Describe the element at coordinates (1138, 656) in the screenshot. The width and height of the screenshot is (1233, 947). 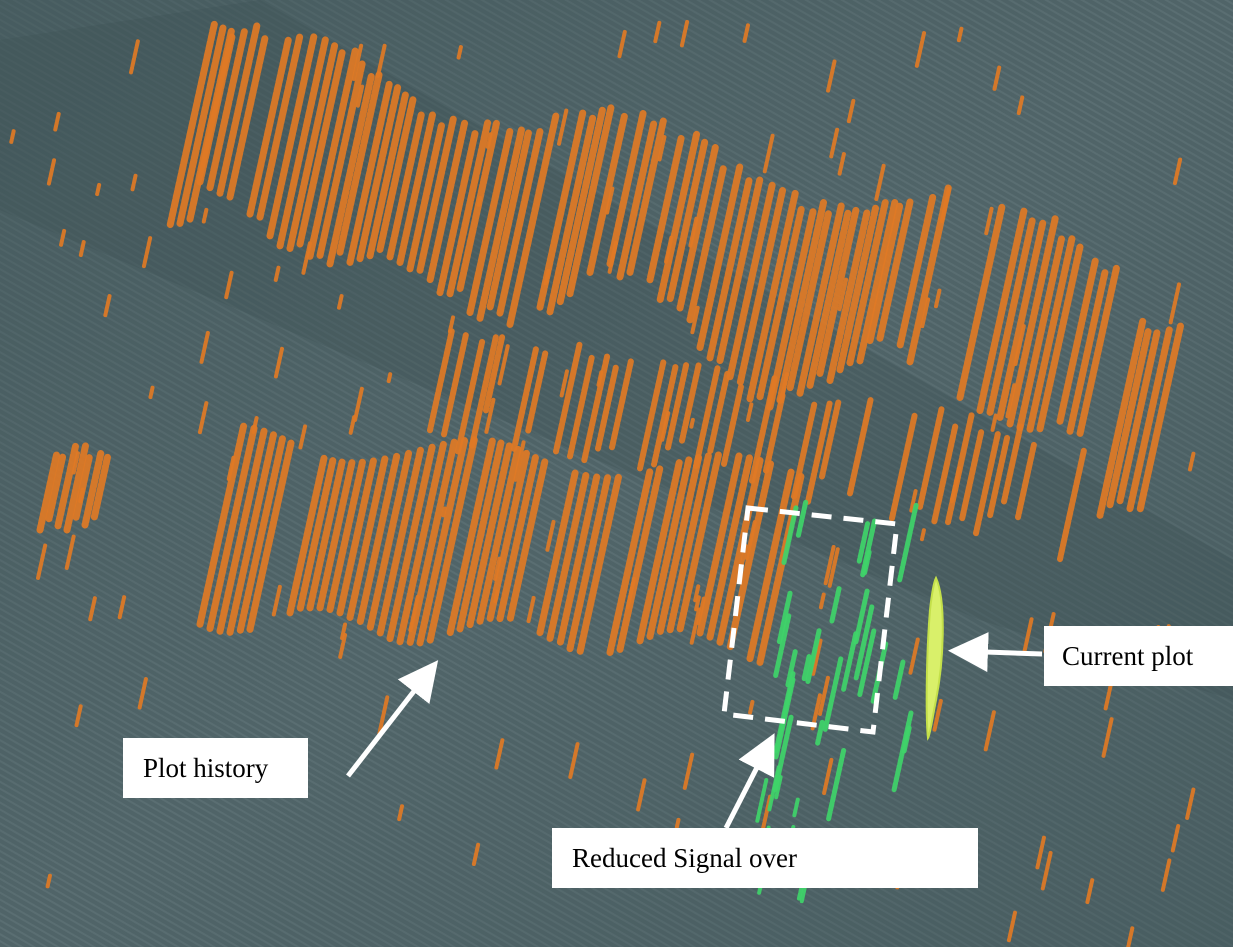
I see `current-plot-label: Current plot` at that location.